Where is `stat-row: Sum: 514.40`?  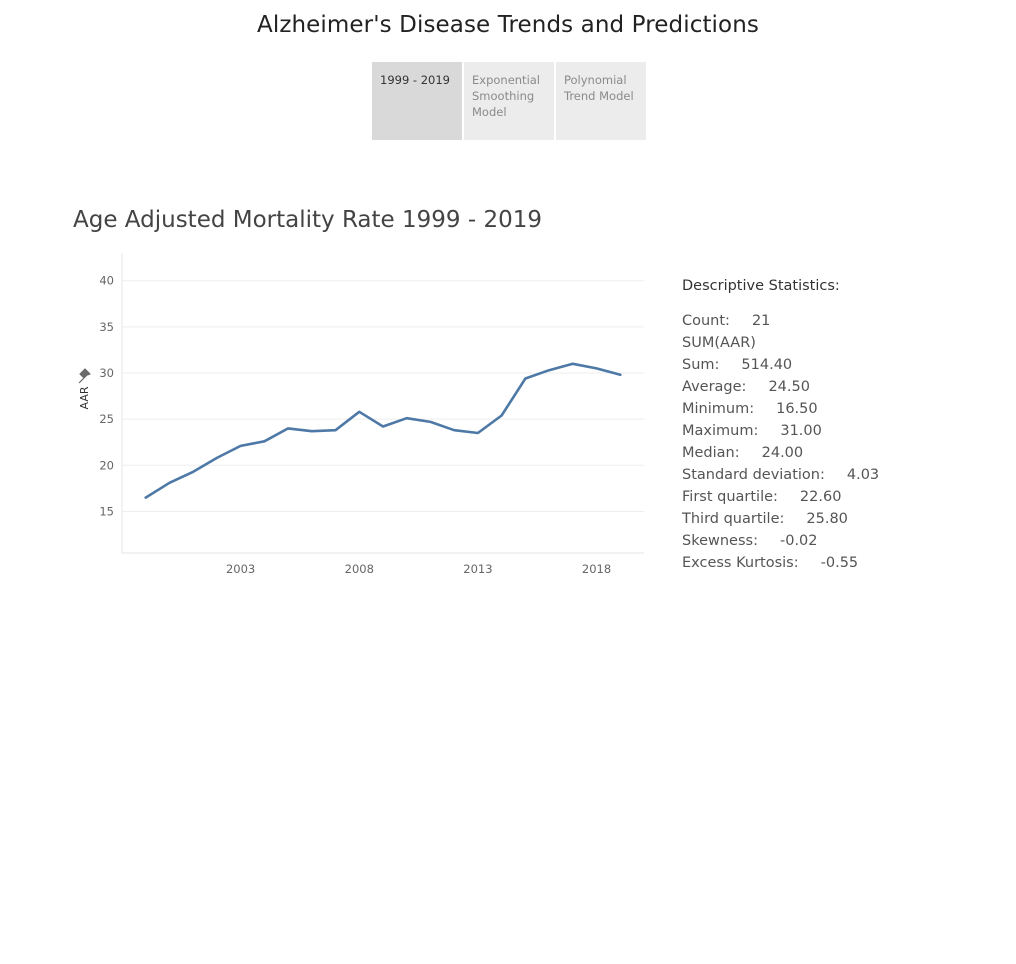 stat-row: Sum: 514.40 is located at coordinates (780, 365).